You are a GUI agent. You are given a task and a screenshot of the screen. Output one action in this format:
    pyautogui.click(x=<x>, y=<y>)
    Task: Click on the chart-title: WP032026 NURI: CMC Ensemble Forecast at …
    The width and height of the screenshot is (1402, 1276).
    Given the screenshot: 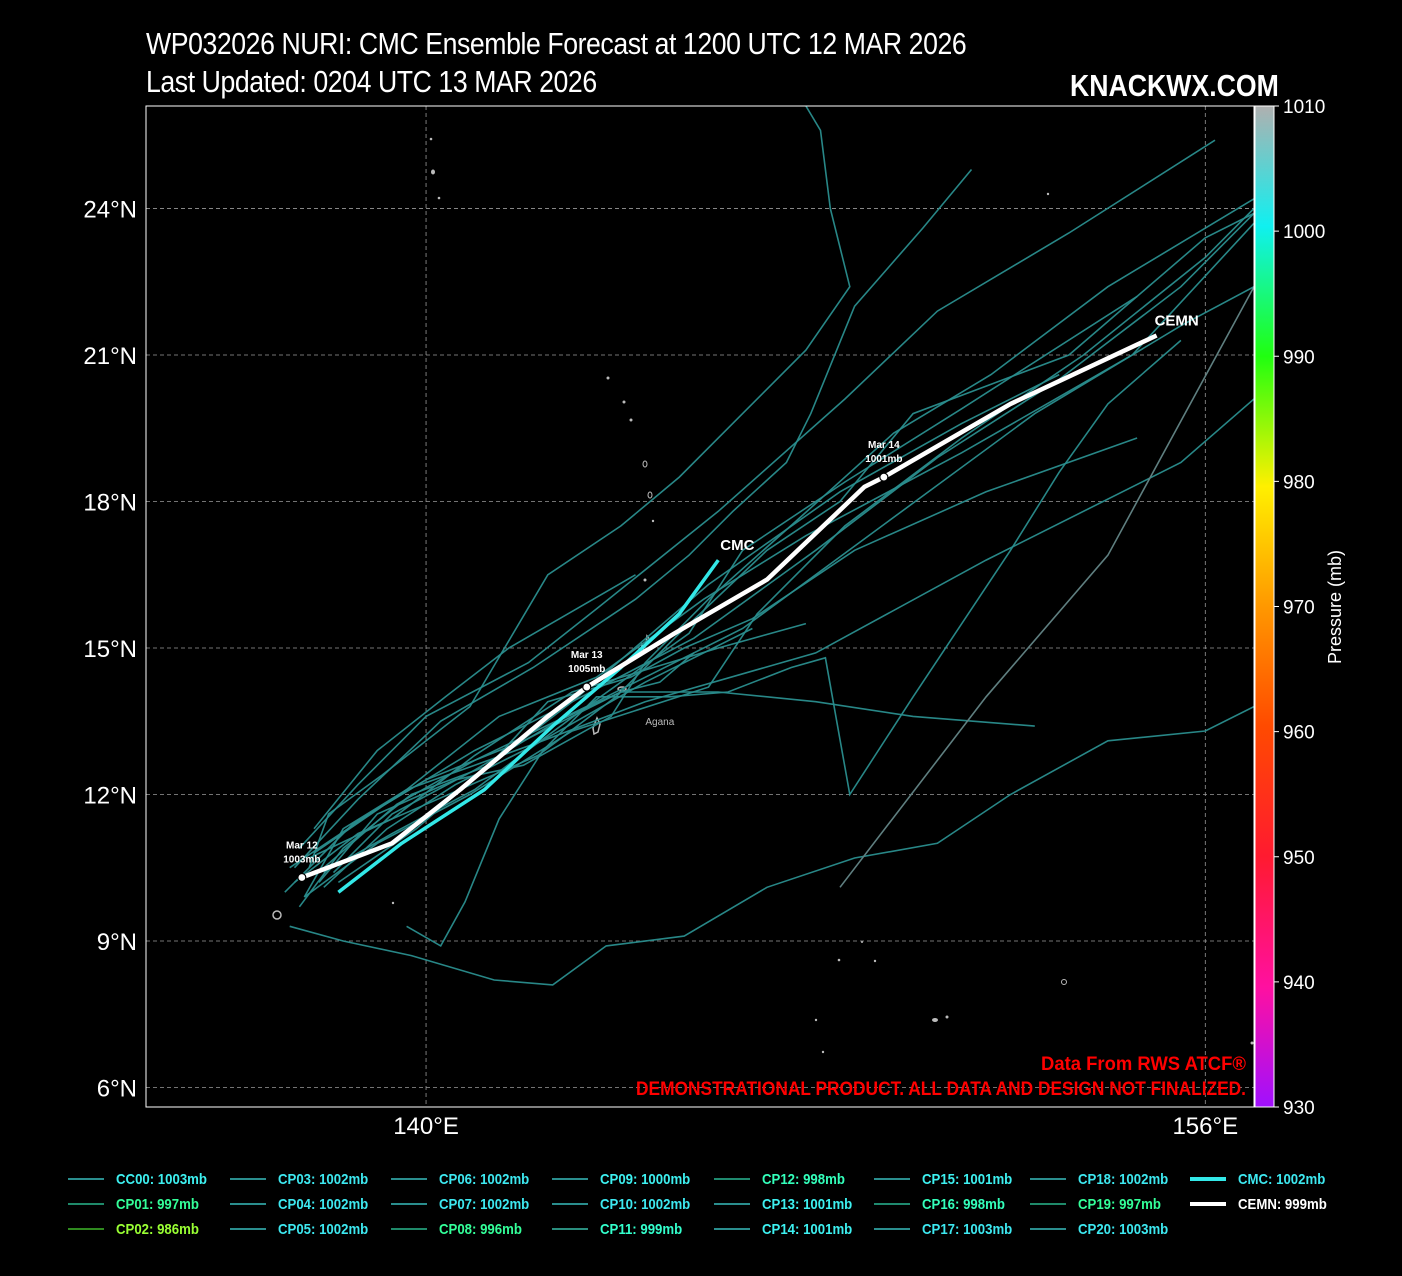 What is the action you would take?
    pyautogui.click(x=556, y=43)
    